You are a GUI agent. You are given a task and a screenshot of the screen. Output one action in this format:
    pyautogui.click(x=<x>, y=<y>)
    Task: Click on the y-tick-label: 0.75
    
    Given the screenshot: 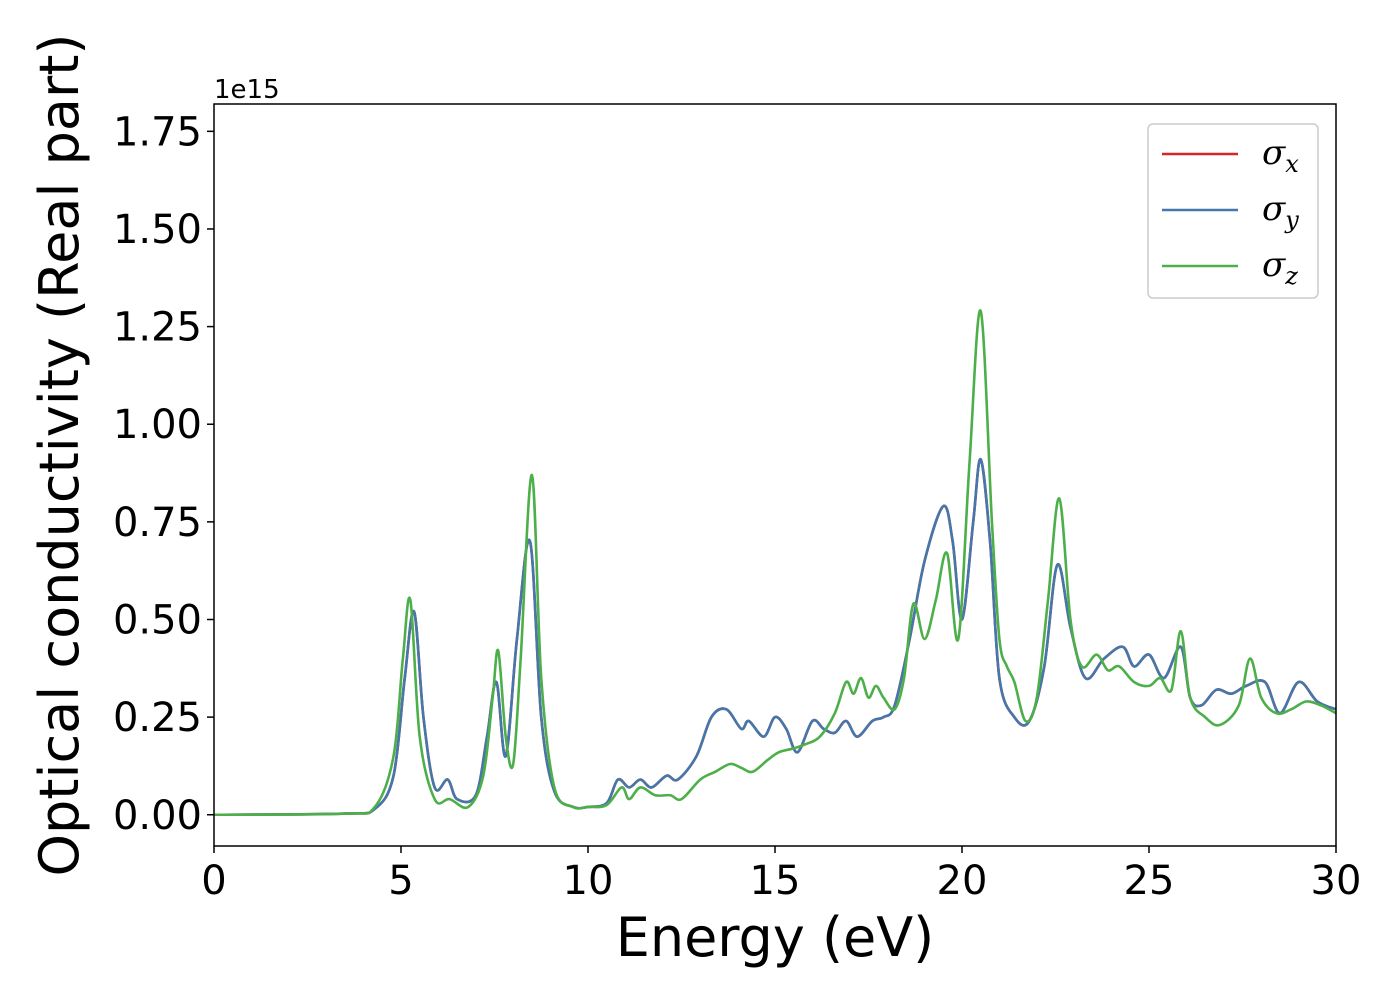 What is the action you would take?
    pyautogui.click(x=157, y=523)
    